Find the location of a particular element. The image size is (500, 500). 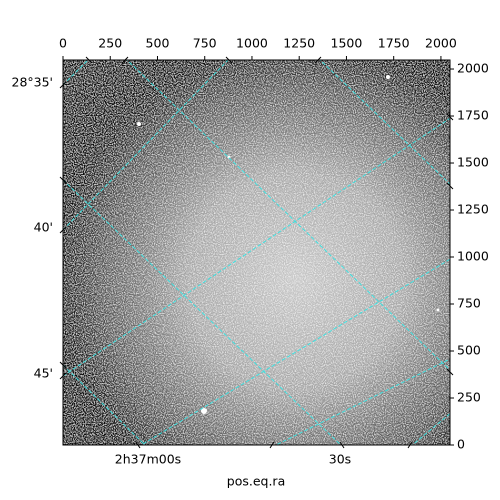

x-axis-label: pos.eq.ra is located at coordinates (256, 481).